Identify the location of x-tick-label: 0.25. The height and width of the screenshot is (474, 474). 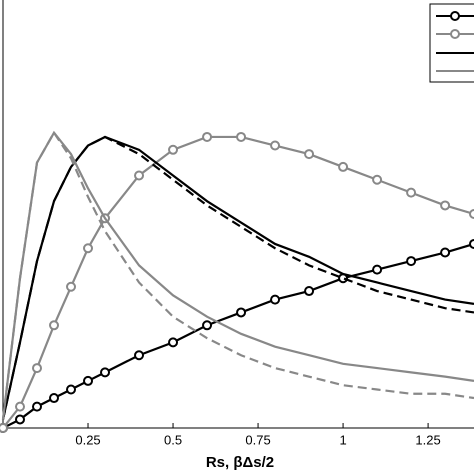
(87, 439).